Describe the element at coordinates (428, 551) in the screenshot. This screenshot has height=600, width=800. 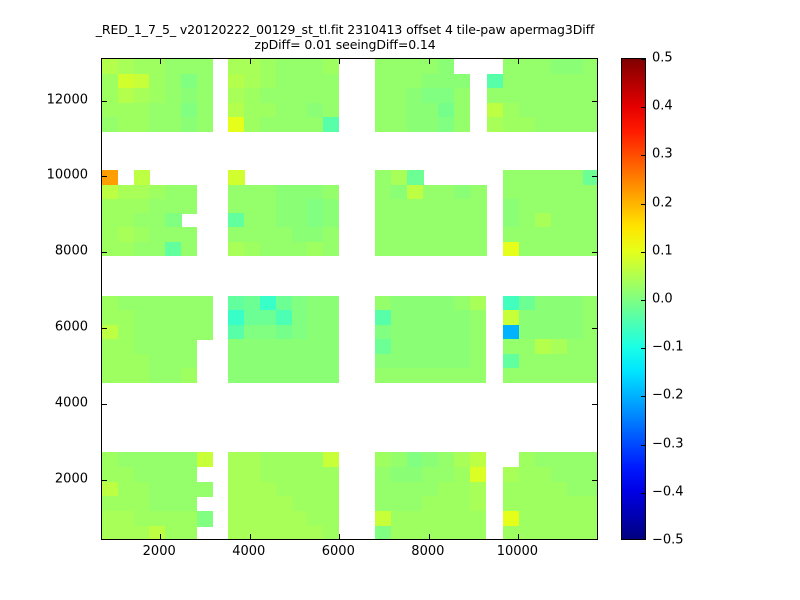
I see `x-axis-tick-label: 8000` at that location.